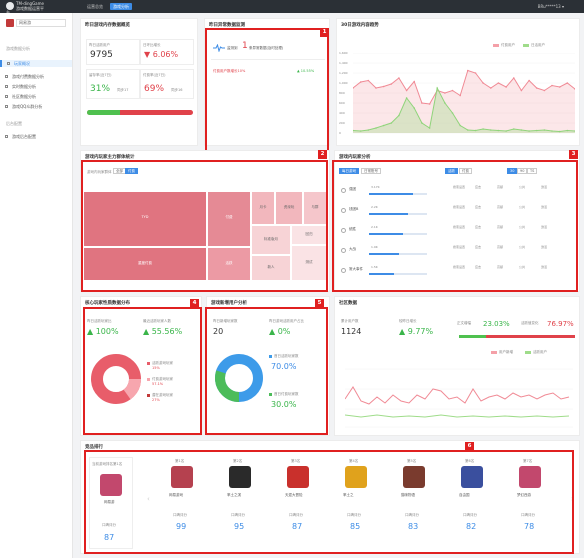 Image resolution: width=584 pixels, height=558 pixels. I want to click on game-selector: 网易游, so click(36, 23).